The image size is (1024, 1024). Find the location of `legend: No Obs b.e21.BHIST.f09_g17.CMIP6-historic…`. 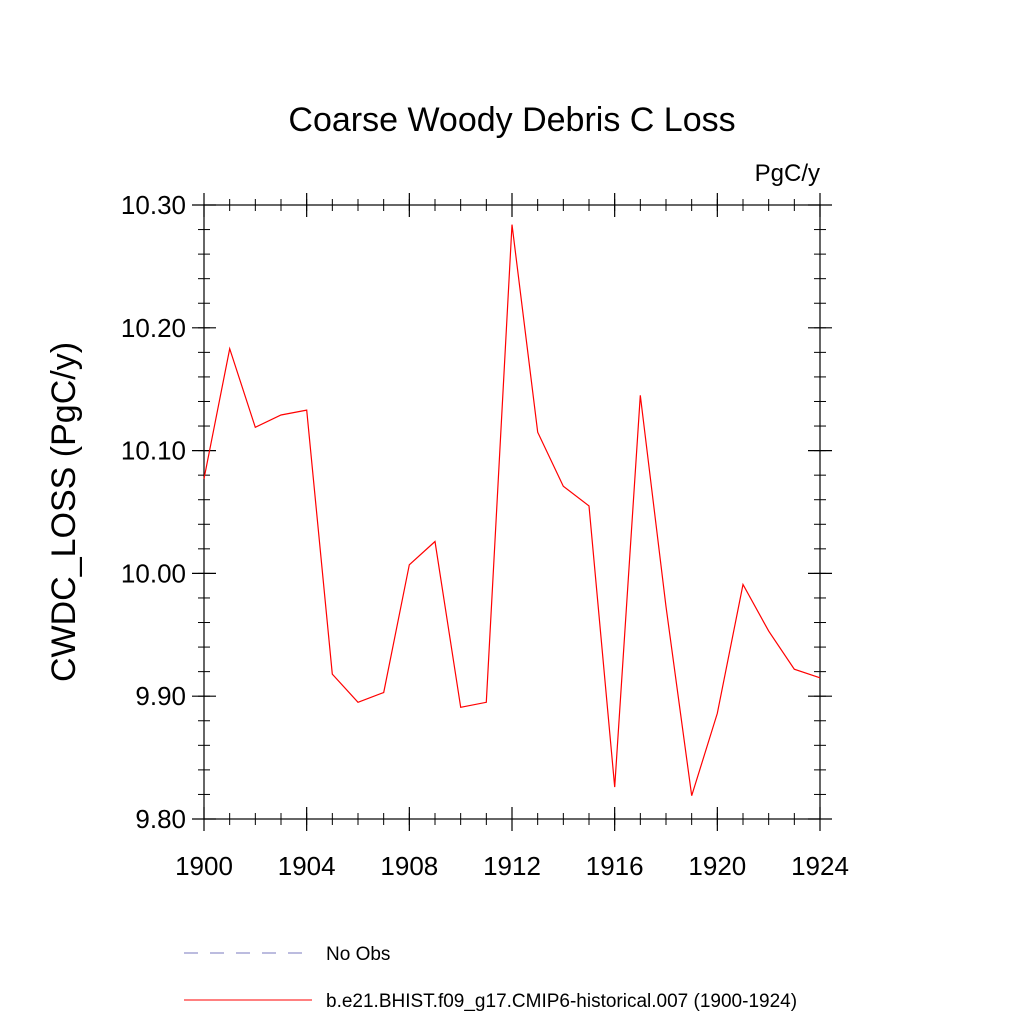

legend: No Obs b.e21.BHIST.f09_g17.CMIP6-historic… is located at coordinates (490, 978).